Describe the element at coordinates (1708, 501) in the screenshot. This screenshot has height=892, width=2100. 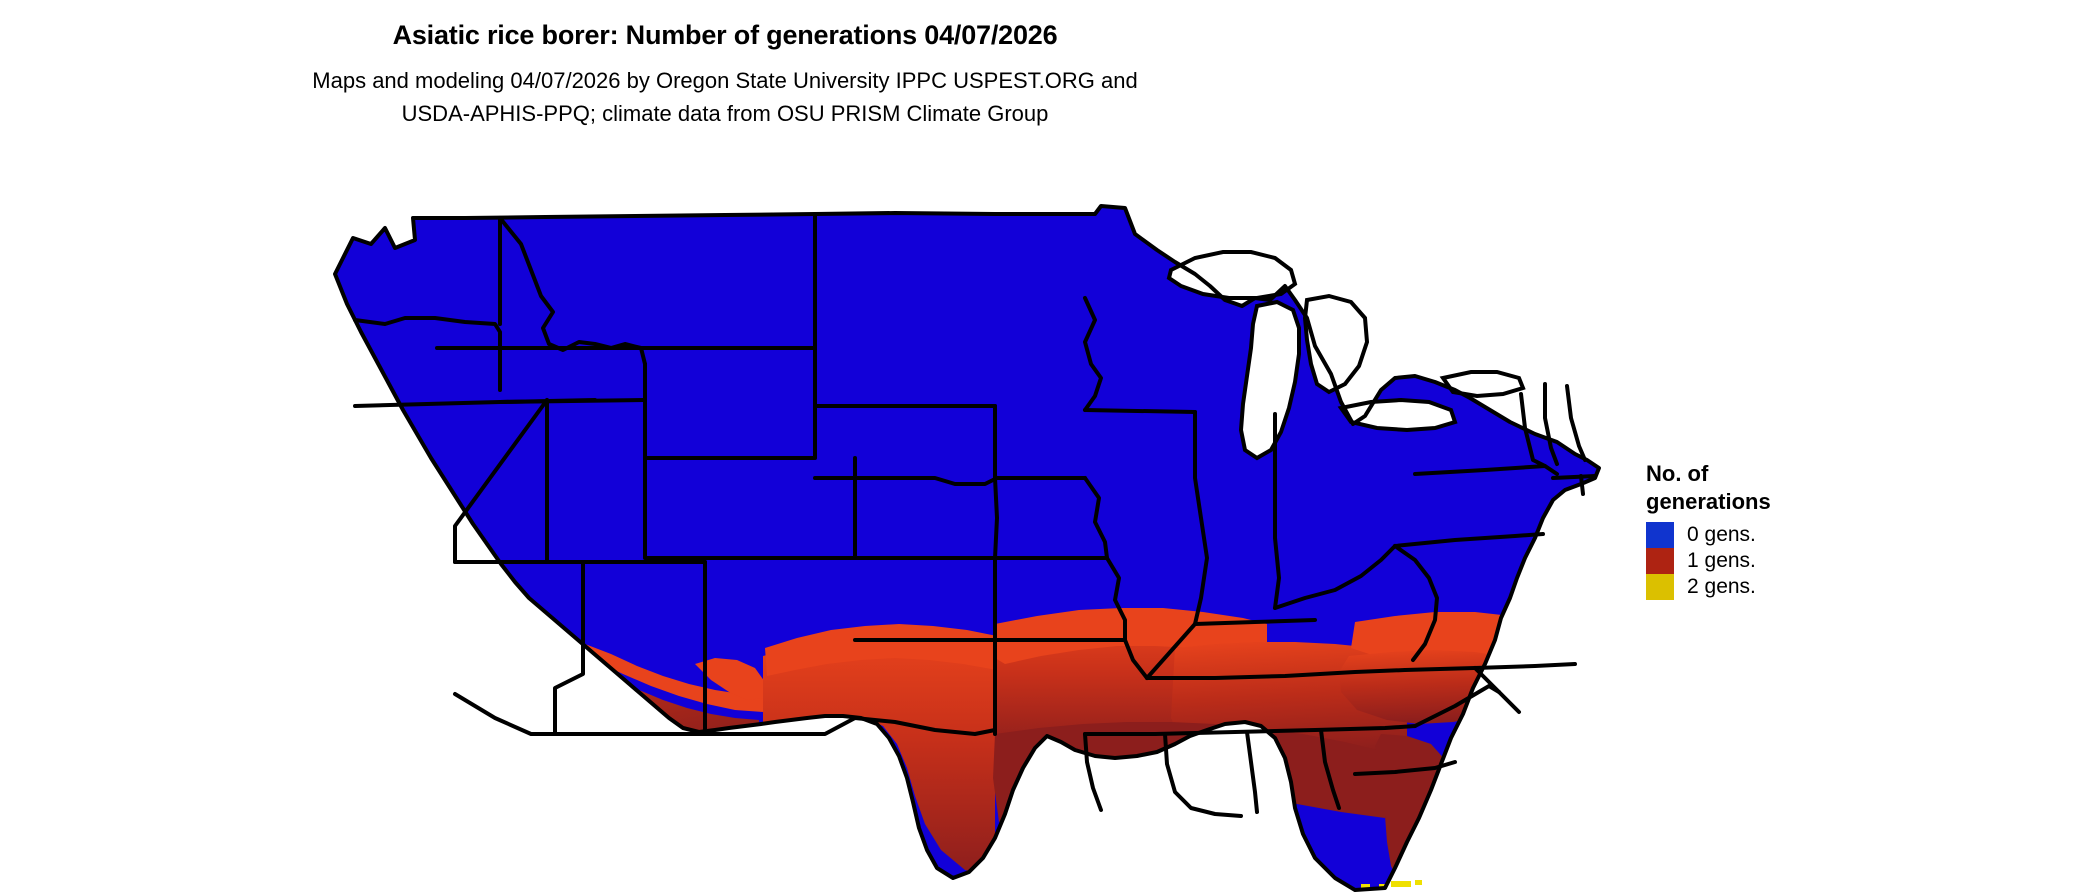
I see `legend-title-line-2: generations` at that location.